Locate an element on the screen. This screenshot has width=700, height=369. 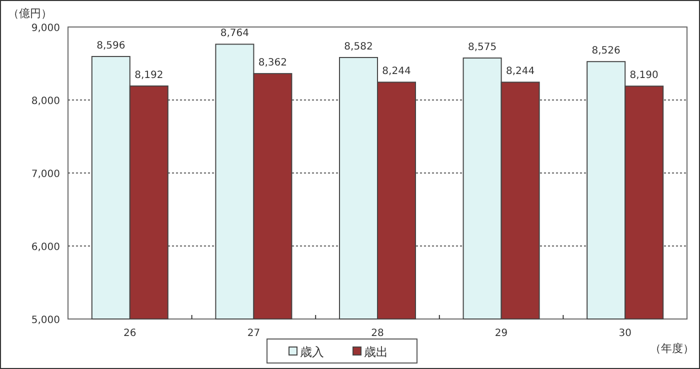
x-tick-label: 29 is located at coordinates (501, 333).